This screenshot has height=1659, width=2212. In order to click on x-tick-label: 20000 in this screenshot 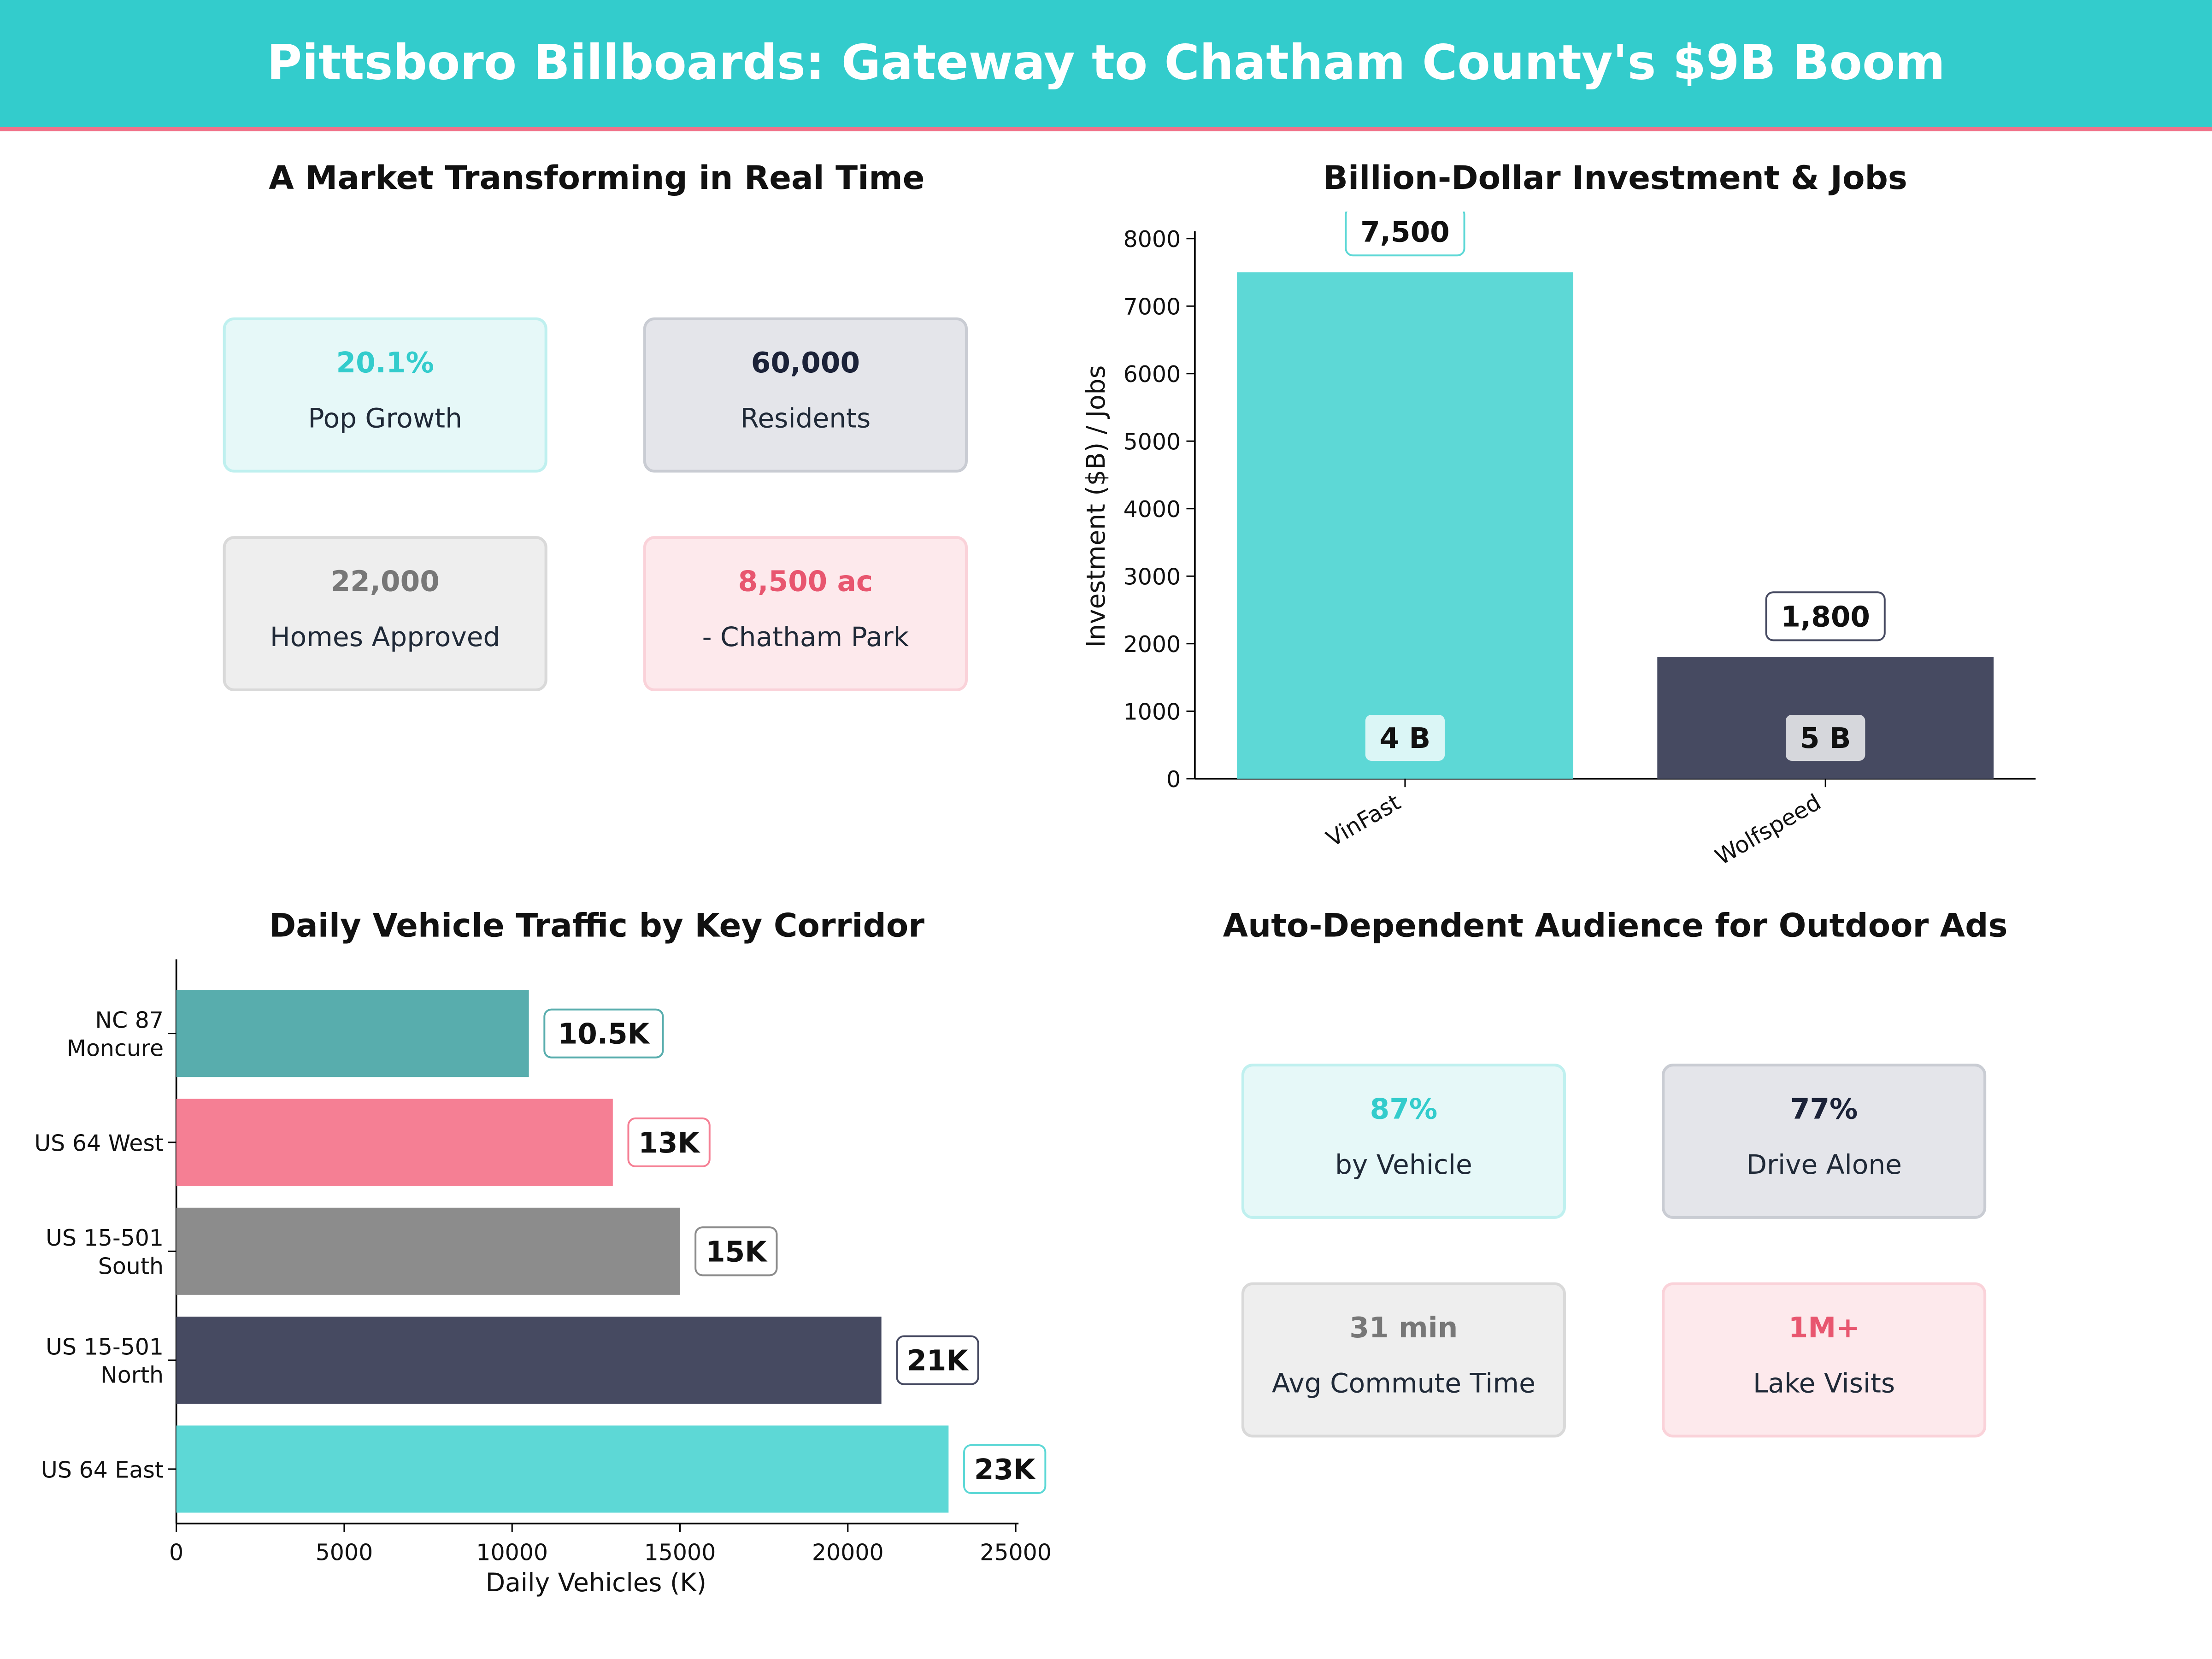, I will do `click(848, 1553)`.